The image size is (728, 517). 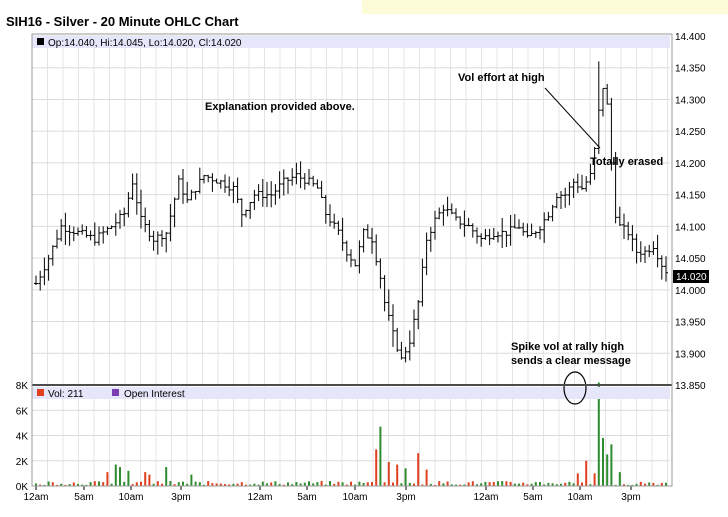 I want to click on x-tick-label: 5am, so click(x=532, y=497).